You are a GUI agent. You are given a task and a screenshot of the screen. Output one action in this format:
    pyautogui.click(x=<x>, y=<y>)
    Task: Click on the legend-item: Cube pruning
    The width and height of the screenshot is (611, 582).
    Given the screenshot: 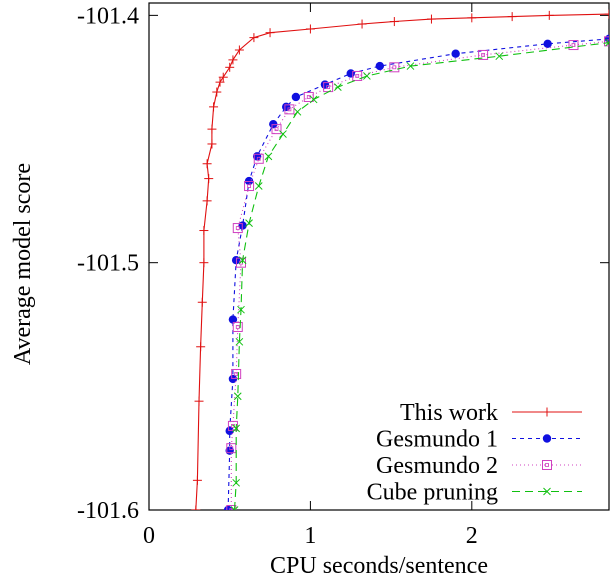 What is the action you would take?
    pyautogui.click(x=474, y=493)
    